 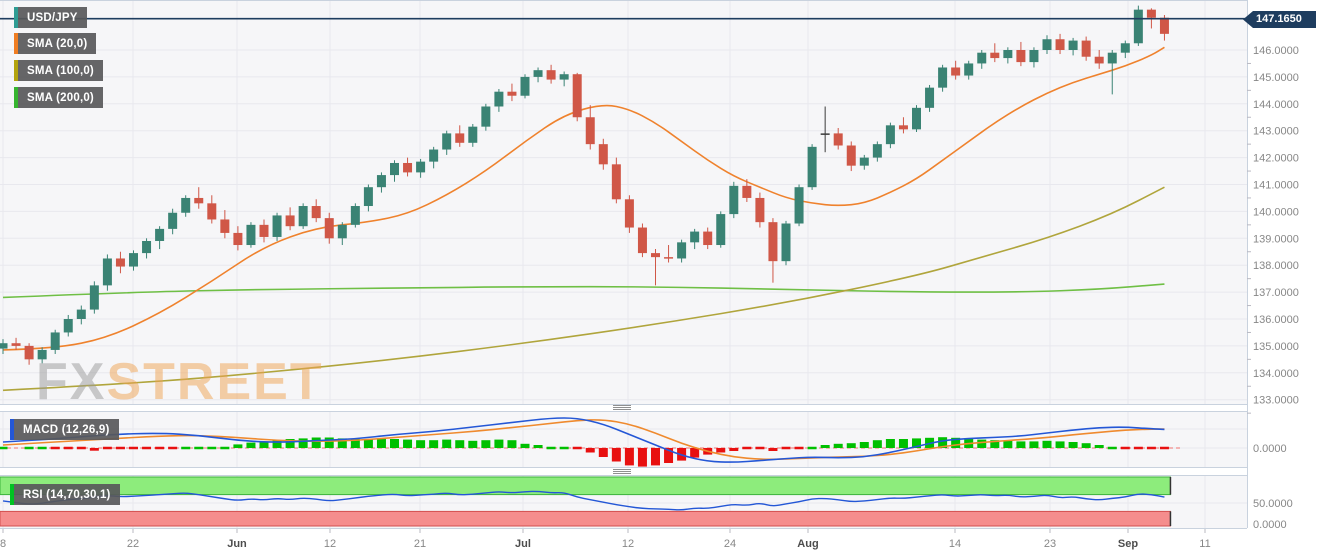 I want to click on legend-sma100-chip: SMA (100,0), so click(x=58, y=70).